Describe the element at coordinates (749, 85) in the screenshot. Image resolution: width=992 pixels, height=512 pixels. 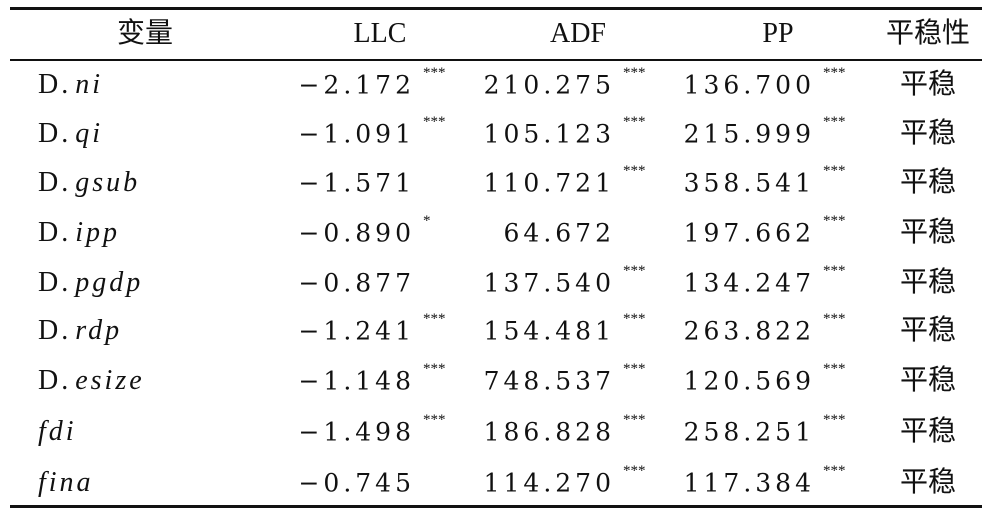
I see `value: 136.700` at that location.